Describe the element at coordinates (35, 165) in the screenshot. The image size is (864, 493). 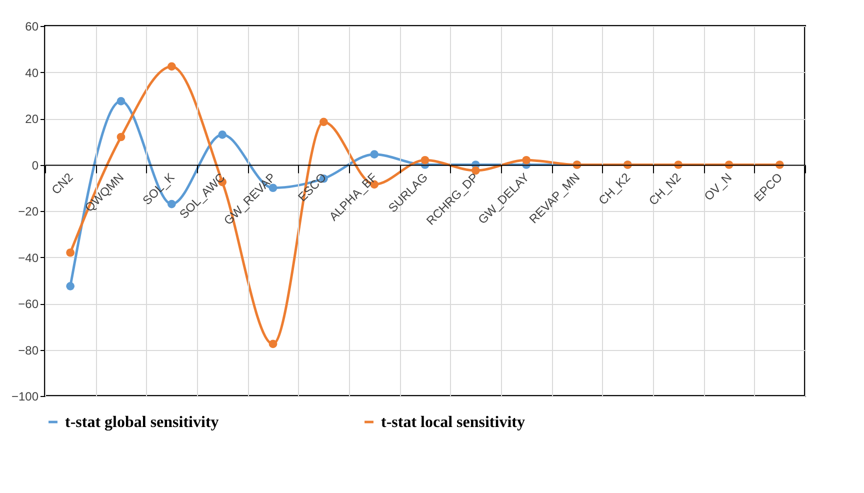
I see `y-tick-label: 0` at that location.